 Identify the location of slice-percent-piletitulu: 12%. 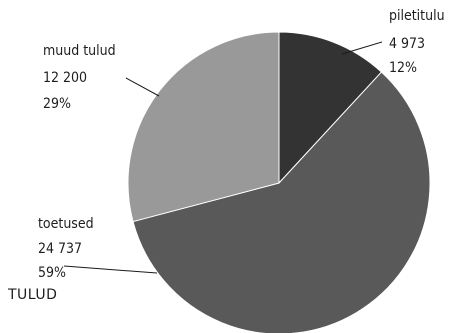
(403, 68).